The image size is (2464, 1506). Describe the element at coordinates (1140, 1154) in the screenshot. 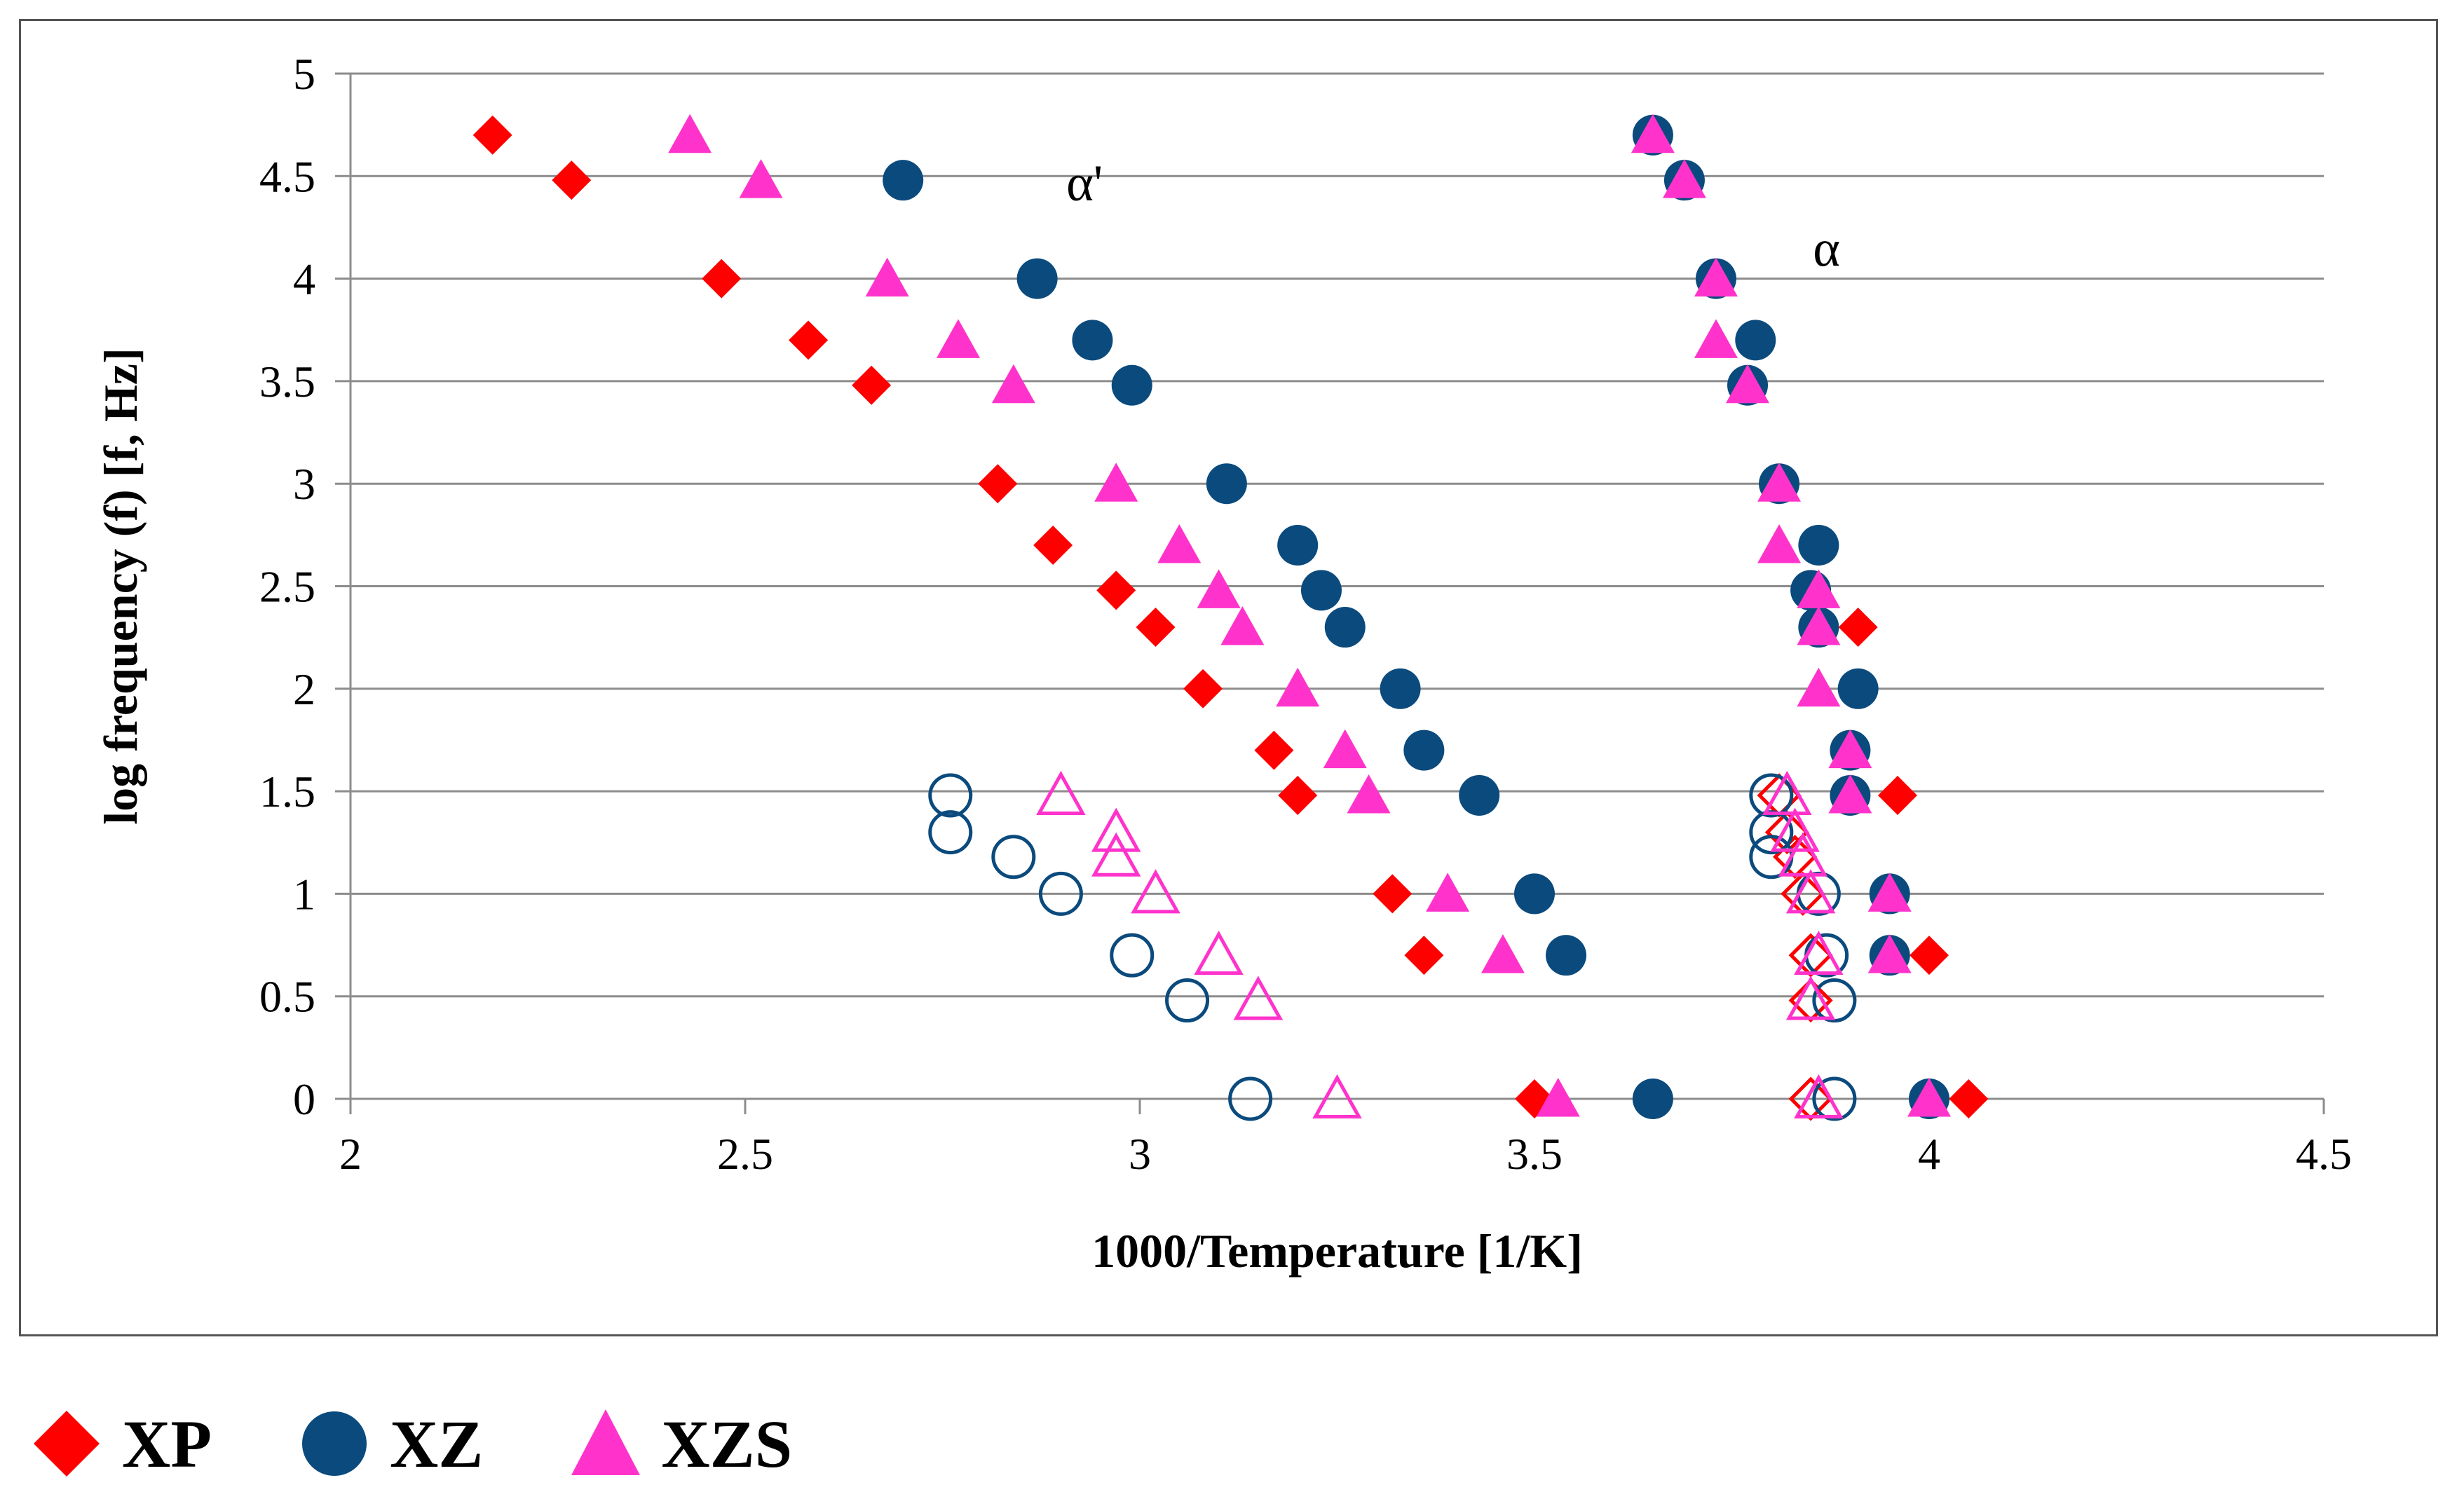

I see `x-tick-label: 3` at that location.